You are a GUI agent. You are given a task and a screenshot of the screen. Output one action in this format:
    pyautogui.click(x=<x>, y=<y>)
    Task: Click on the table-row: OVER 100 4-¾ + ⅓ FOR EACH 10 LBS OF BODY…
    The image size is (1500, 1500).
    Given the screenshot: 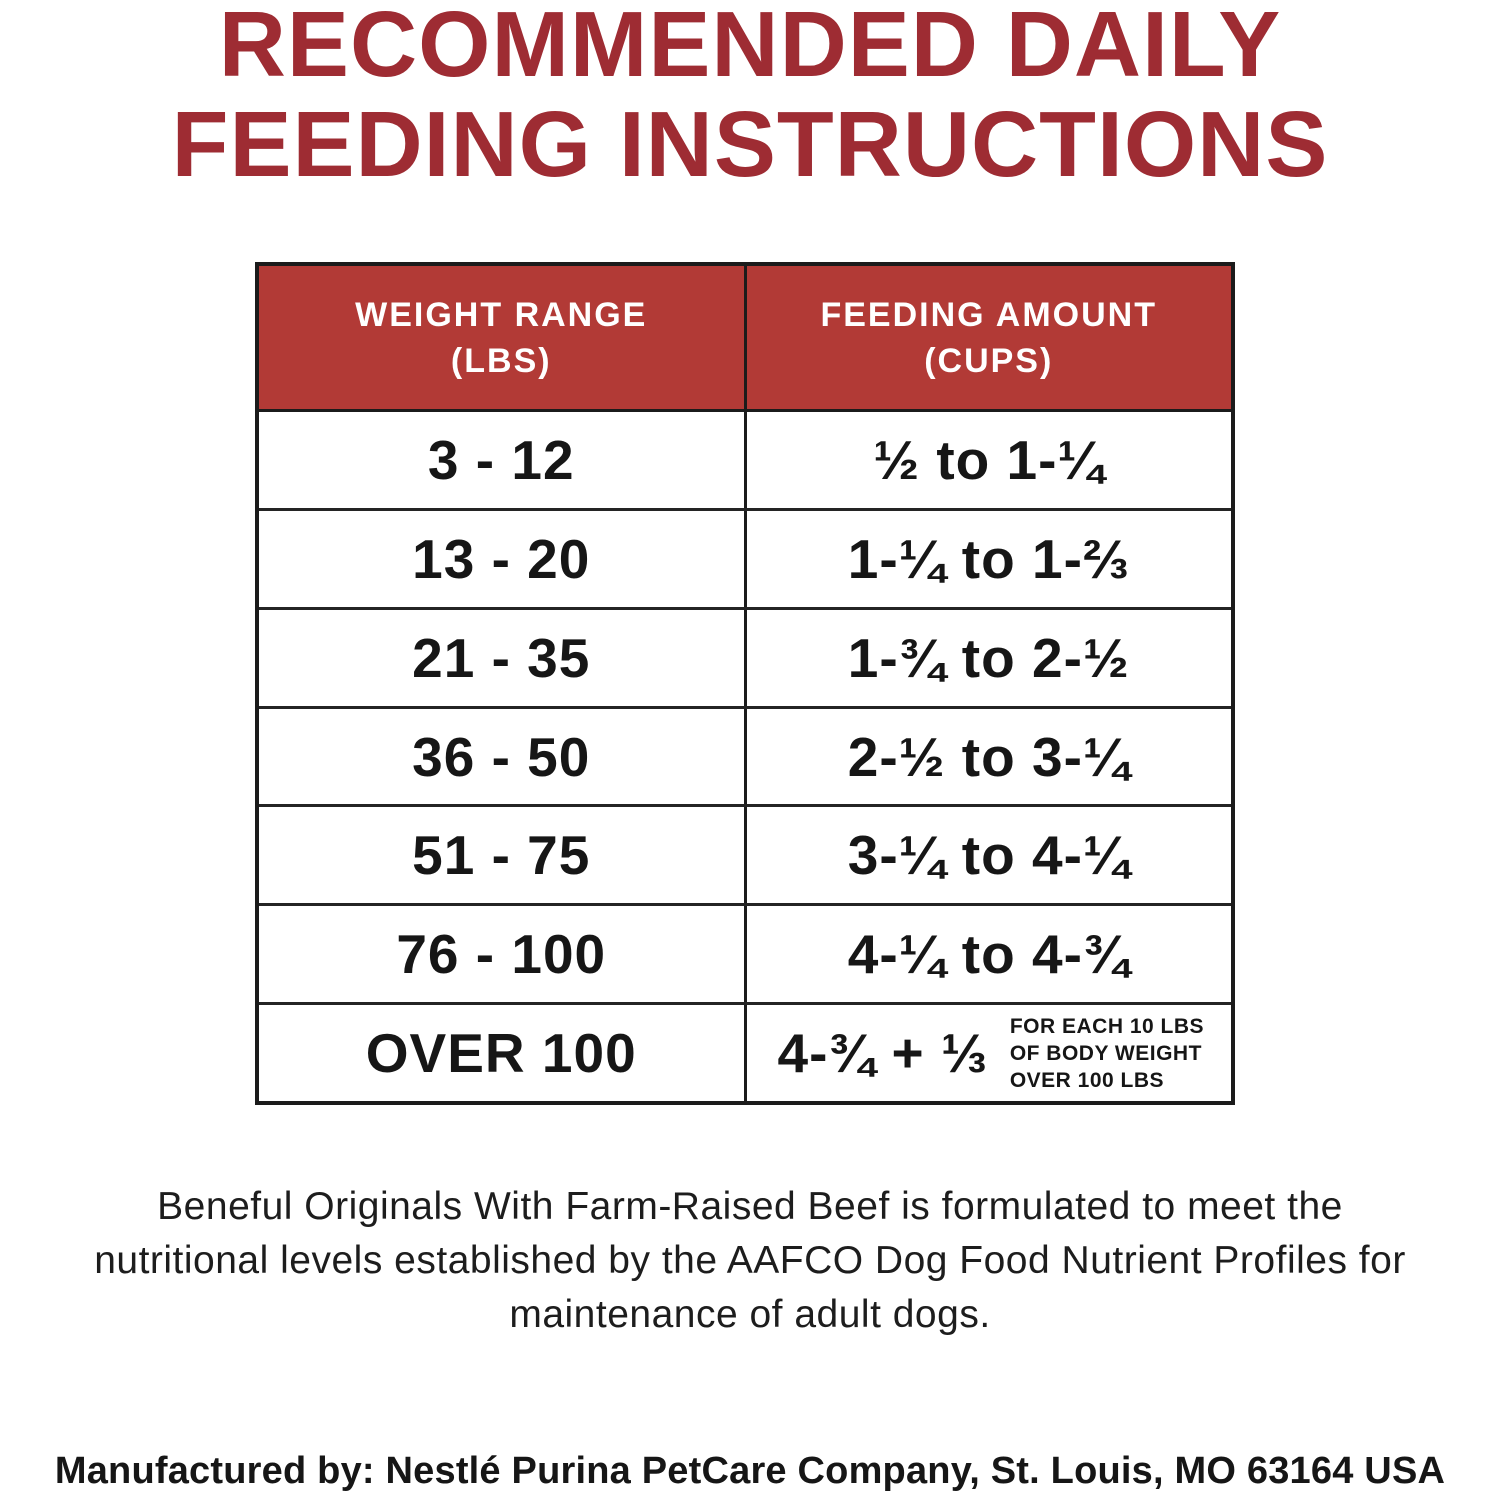 What is the action you would take?
    pyautogui.click(x=745, y=1053)
    